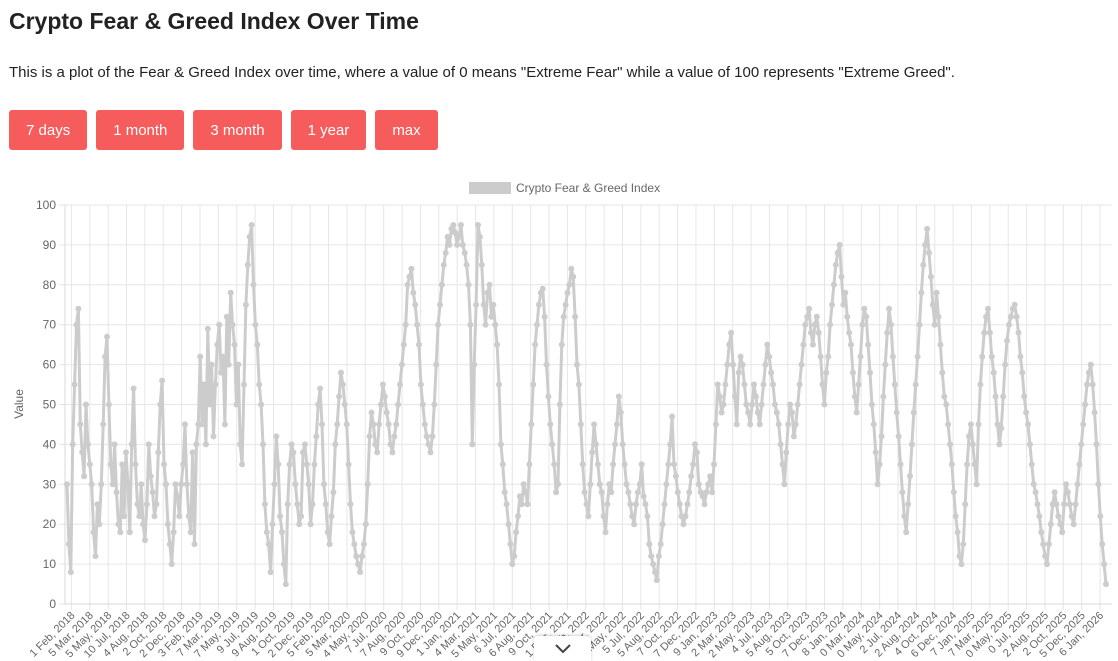 This screenshot has height=661, width=1118. Describe the element at coordinates (328, 130) in the screenshot. I see `range-1-year-button: 1 year` at that location.